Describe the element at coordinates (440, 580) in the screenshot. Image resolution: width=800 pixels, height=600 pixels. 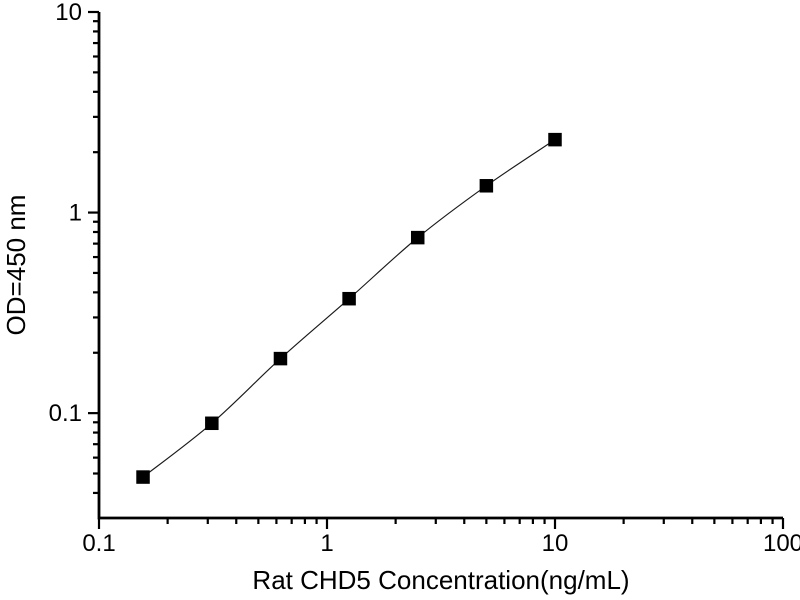
I see `x-axis-title: Rat CHD5 Concentration(ng/mL)` at that location.